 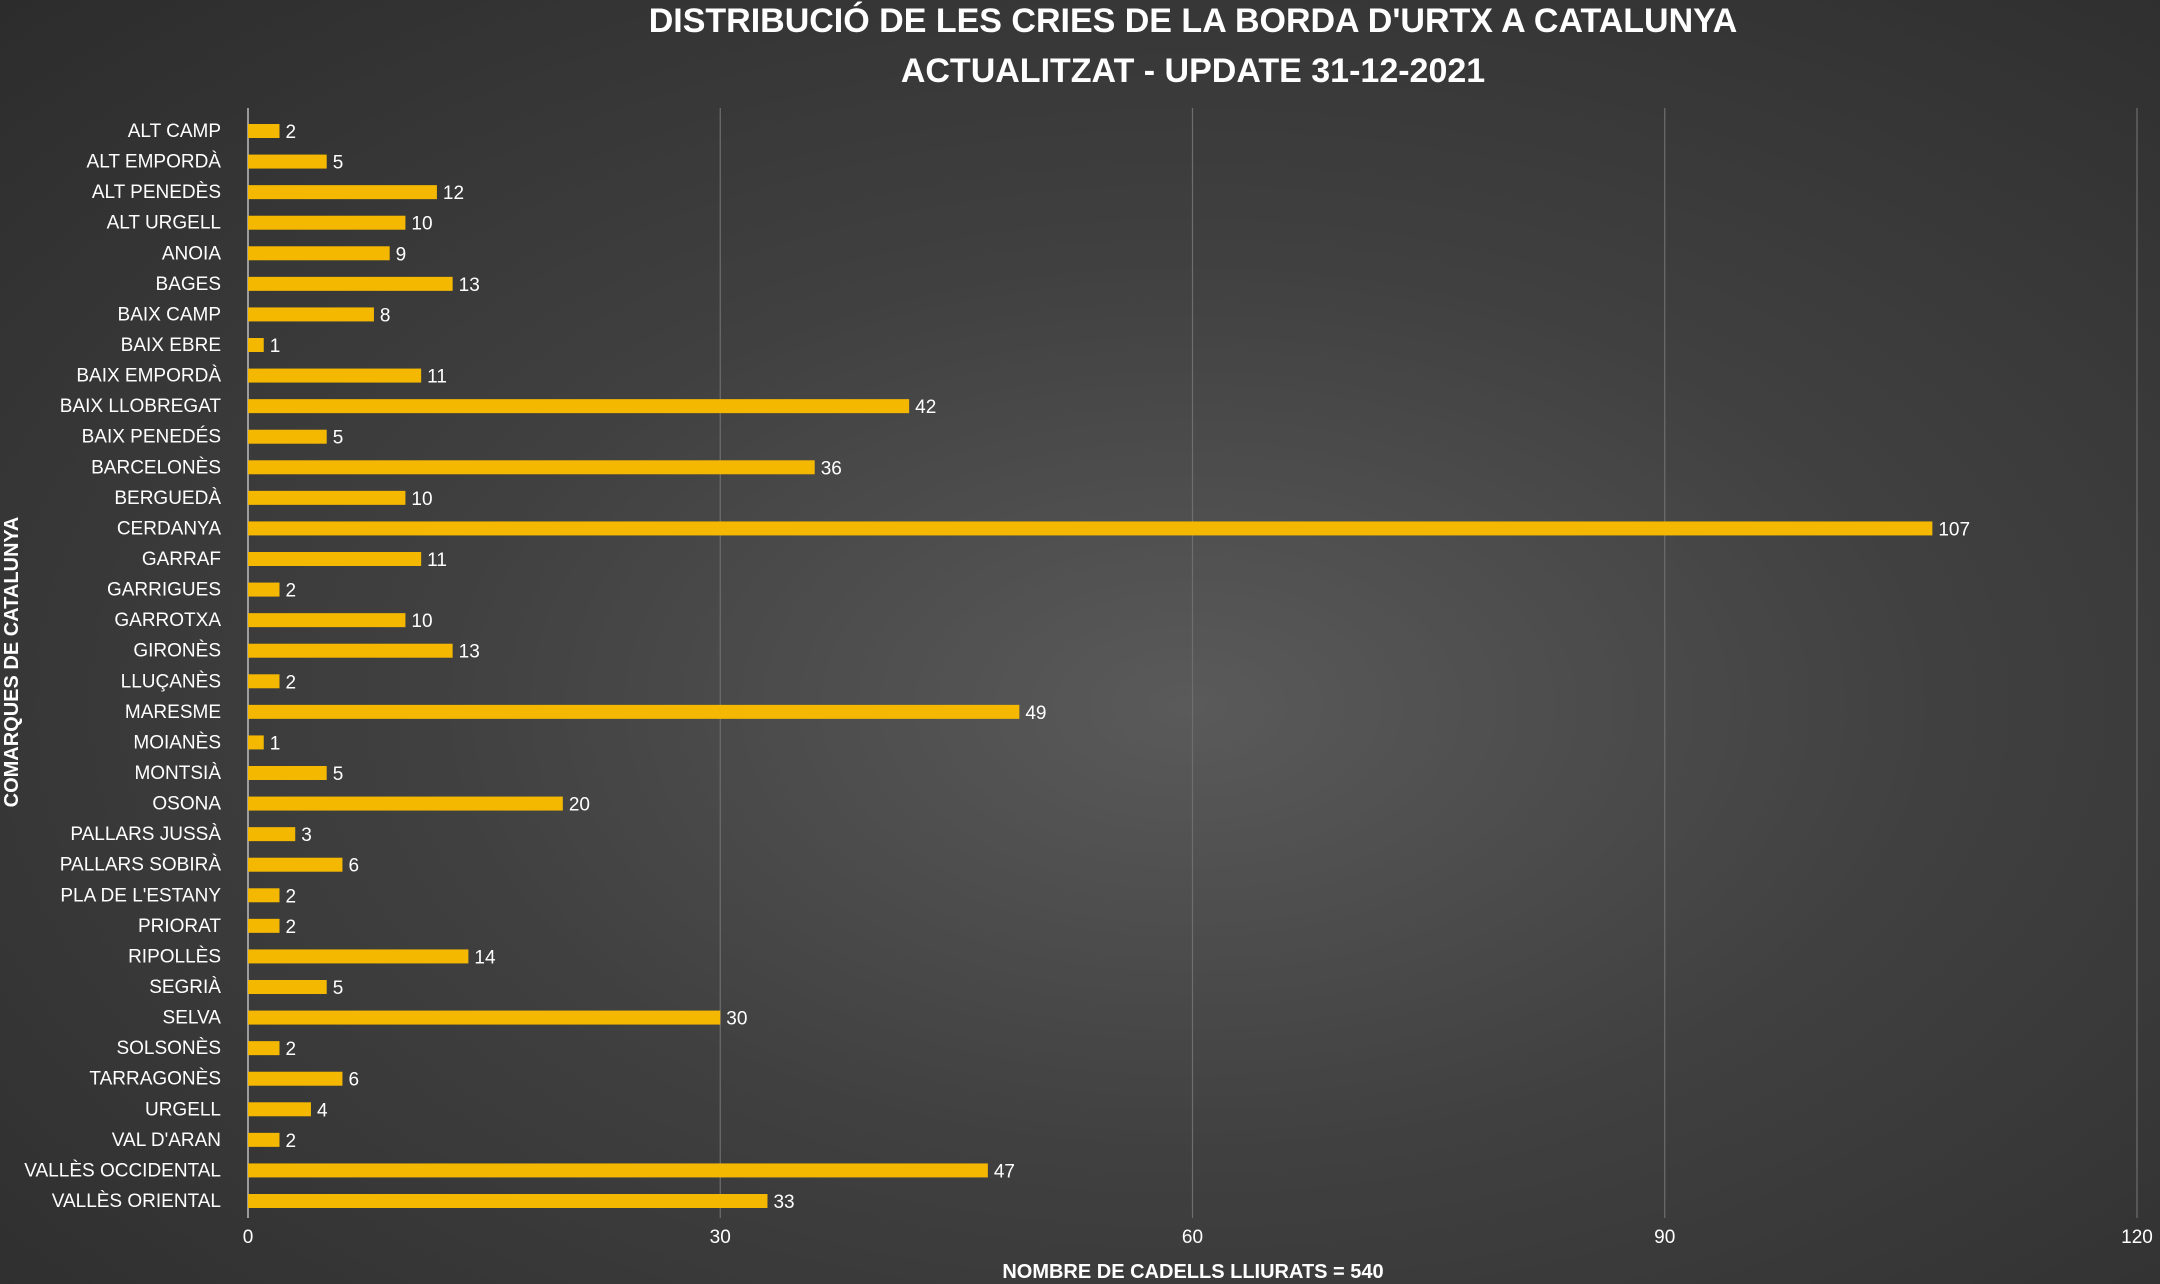 What do you see at coordinates (171, 681) in the screenshot?
I see `category-label: LLUÇANÈS` at bounding box center [171, 681].